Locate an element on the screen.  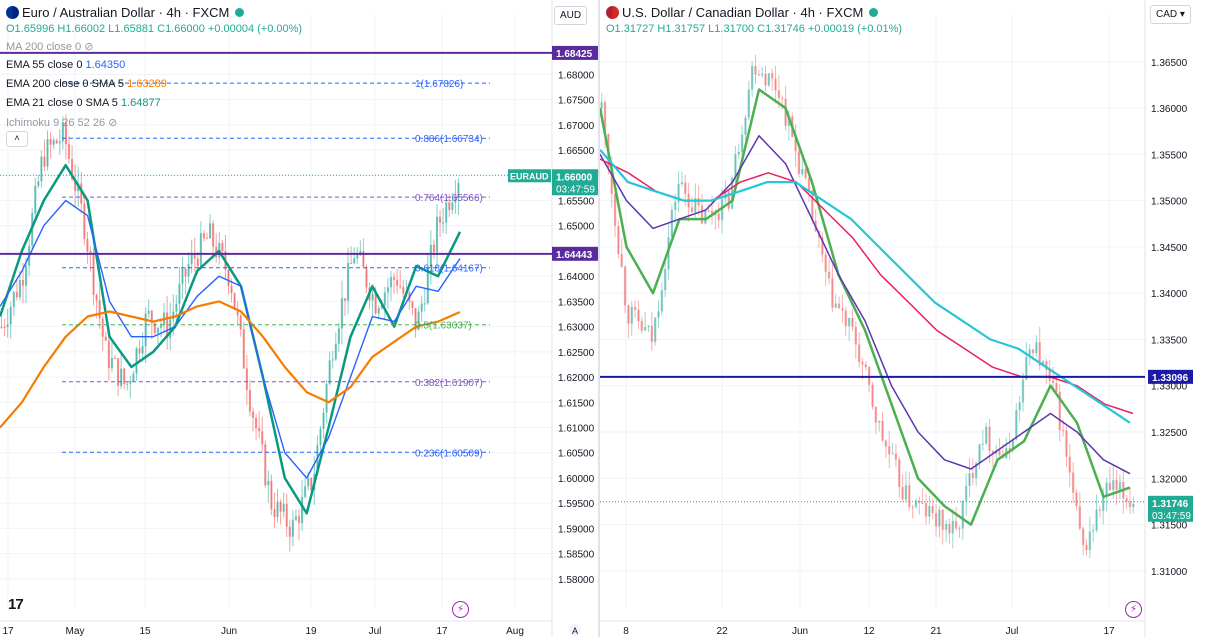
euraud-title: Euro / Australian Dollar · 4h · FXCM is located at coordinates (126, 12).